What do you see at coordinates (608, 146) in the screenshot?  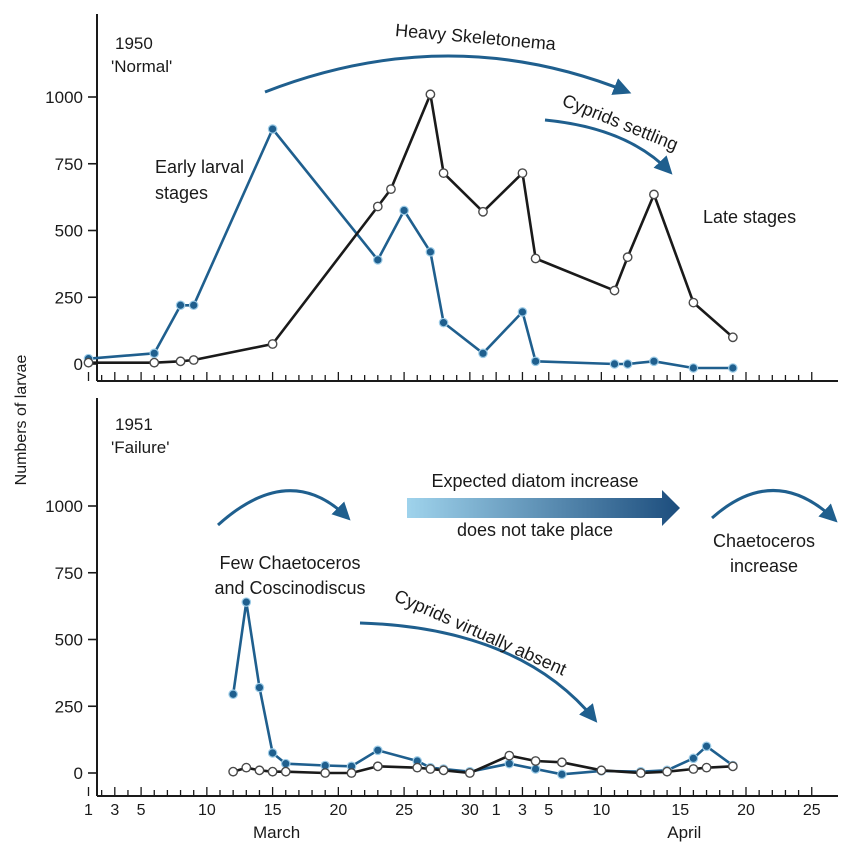 I see `cyprids-settling-arrow` at bounding box center [608, 146].